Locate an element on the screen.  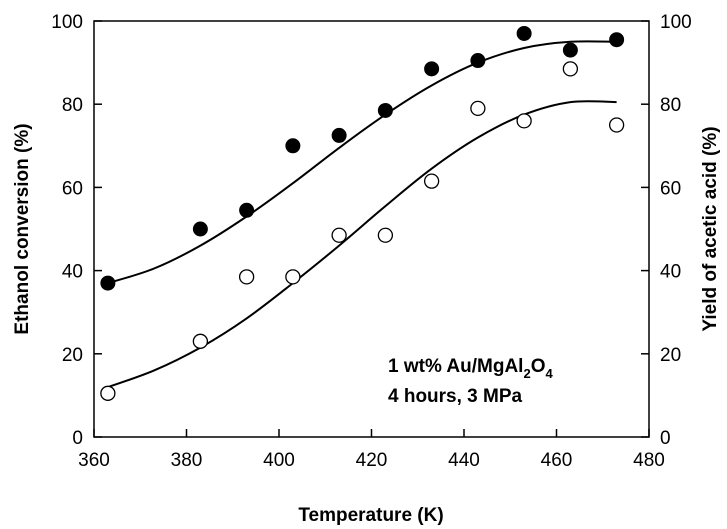
x-tick-label: 440 is located at coordinates (464, 460).